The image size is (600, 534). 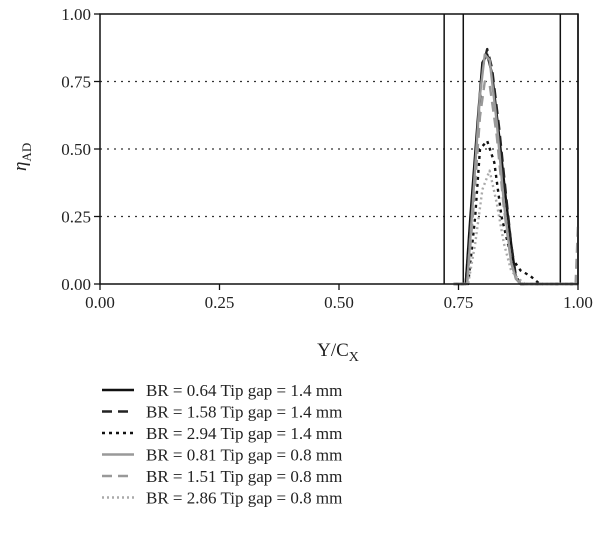 What do you see at coordinates (578, 302) in the screenshot?
I see `x-tick-label-4: 1.00` at bounding box center [578, 302].